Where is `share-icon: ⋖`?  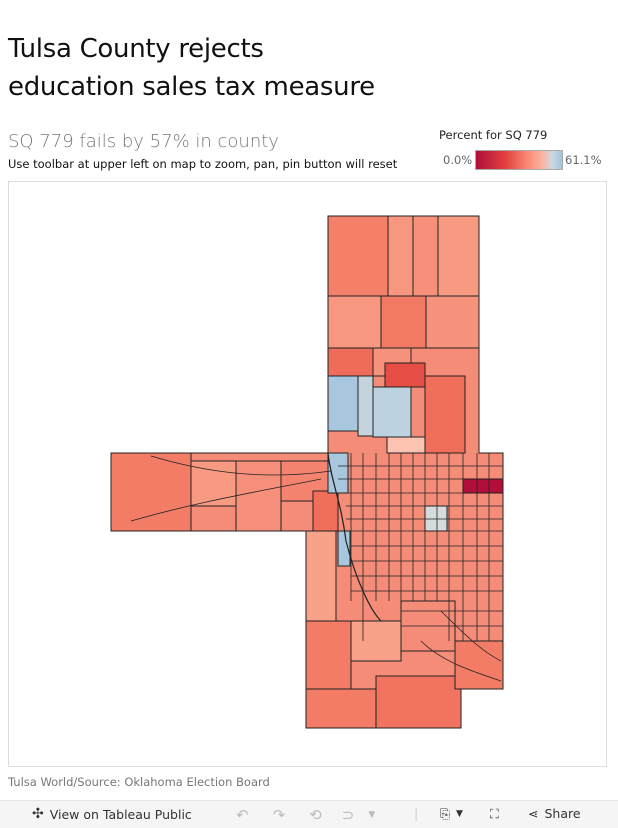 share-icon: ⋖ is located at coordinates (533, 813).